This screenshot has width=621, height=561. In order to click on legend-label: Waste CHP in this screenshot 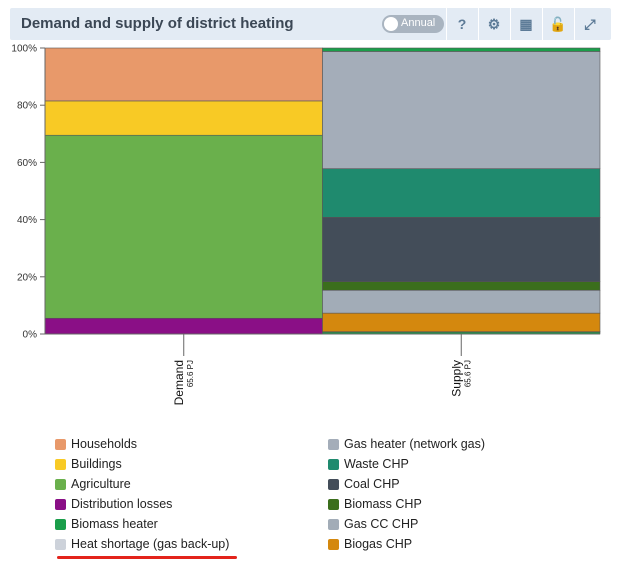, I will do `click(376, 464)`.